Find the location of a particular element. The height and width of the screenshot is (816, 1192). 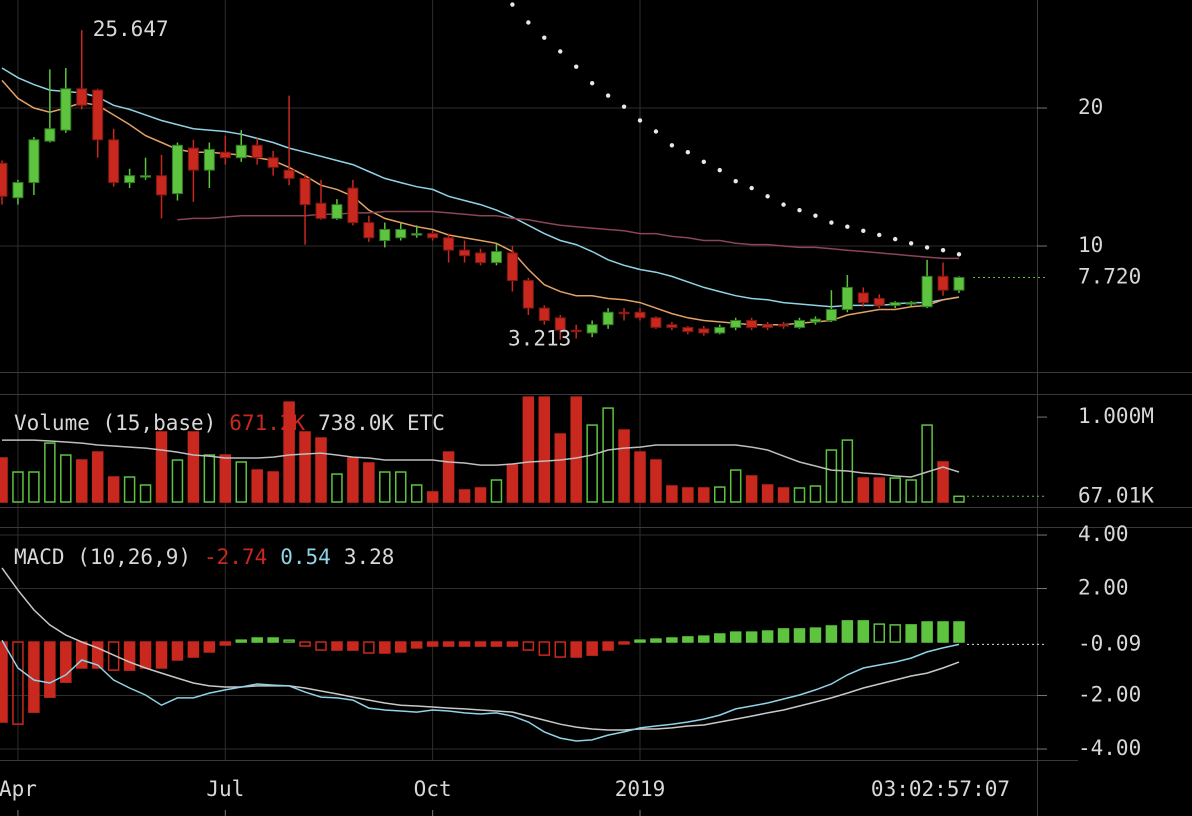

legend-unit: ETC is located at coordinates (426, 423).